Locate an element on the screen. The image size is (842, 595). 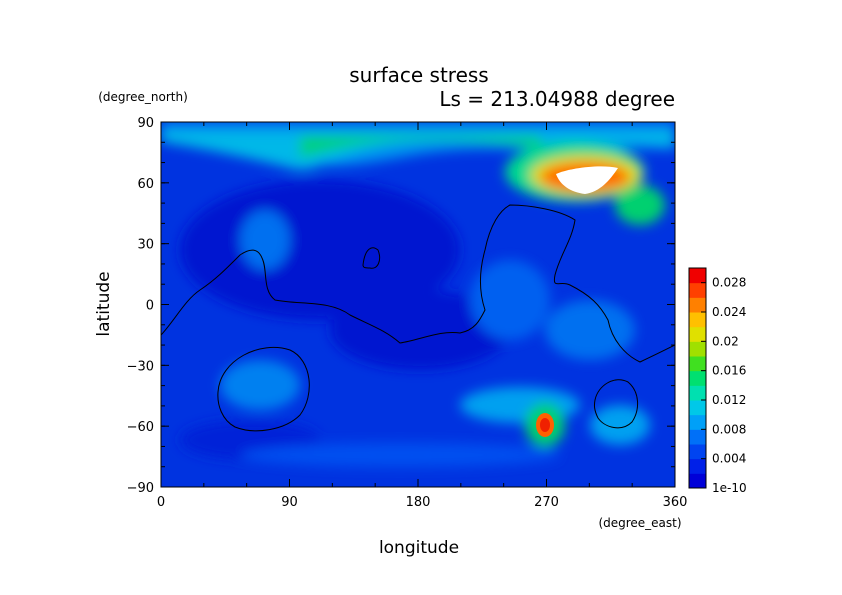
y-tick-label: 0 is located at coordinates (150, 306).